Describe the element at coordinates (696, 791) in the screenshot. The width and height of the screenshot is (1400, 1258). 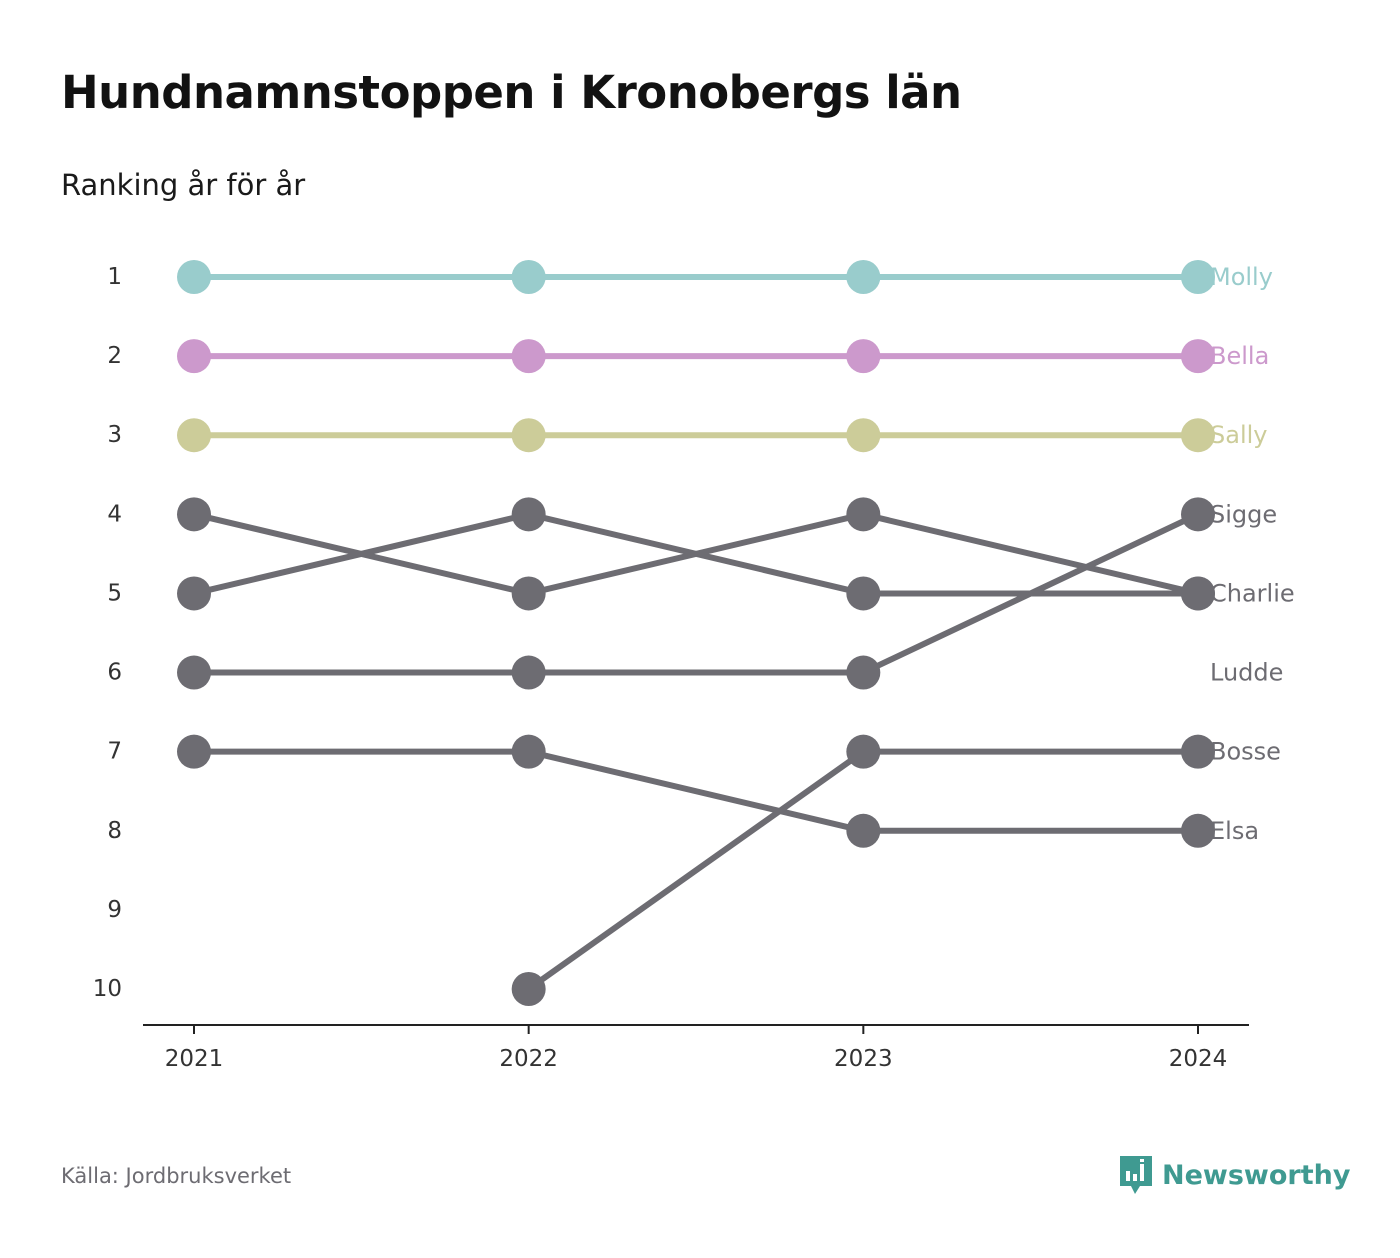
I see `series-line-elsa` at that location.